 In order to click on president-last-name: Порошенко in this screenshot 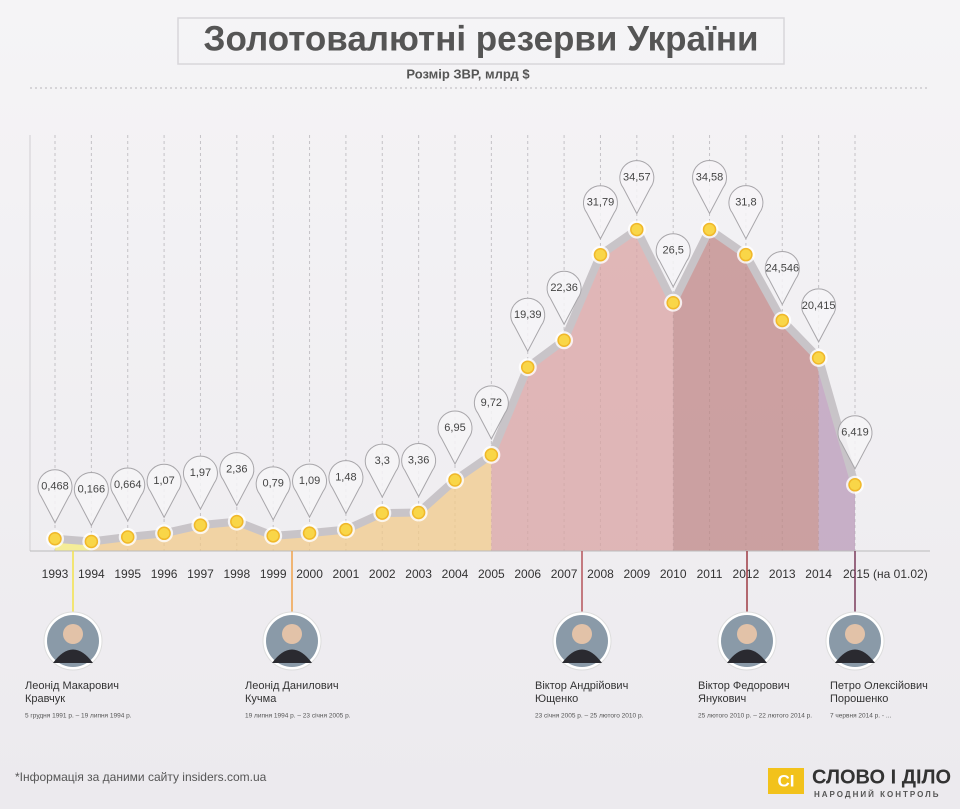, I will do `click(859, 699)`.